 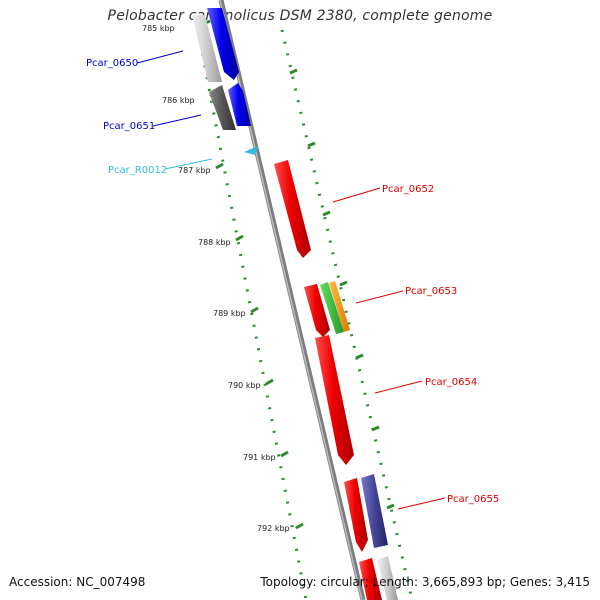 What do you see at coordinates (473, 499) in the screenshot?
I see `gene-label-pcar-0655: Pcar_0655` at bounding box center [473, 499].